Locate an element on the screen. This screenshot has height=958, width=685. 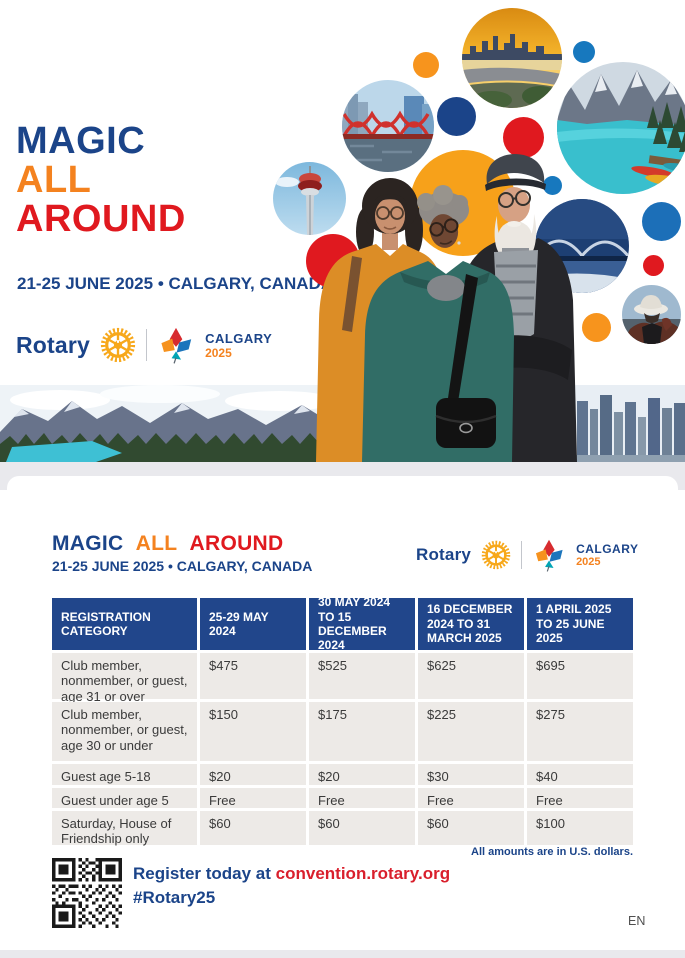
row-price: $525 is located at coordinates (362, 676).